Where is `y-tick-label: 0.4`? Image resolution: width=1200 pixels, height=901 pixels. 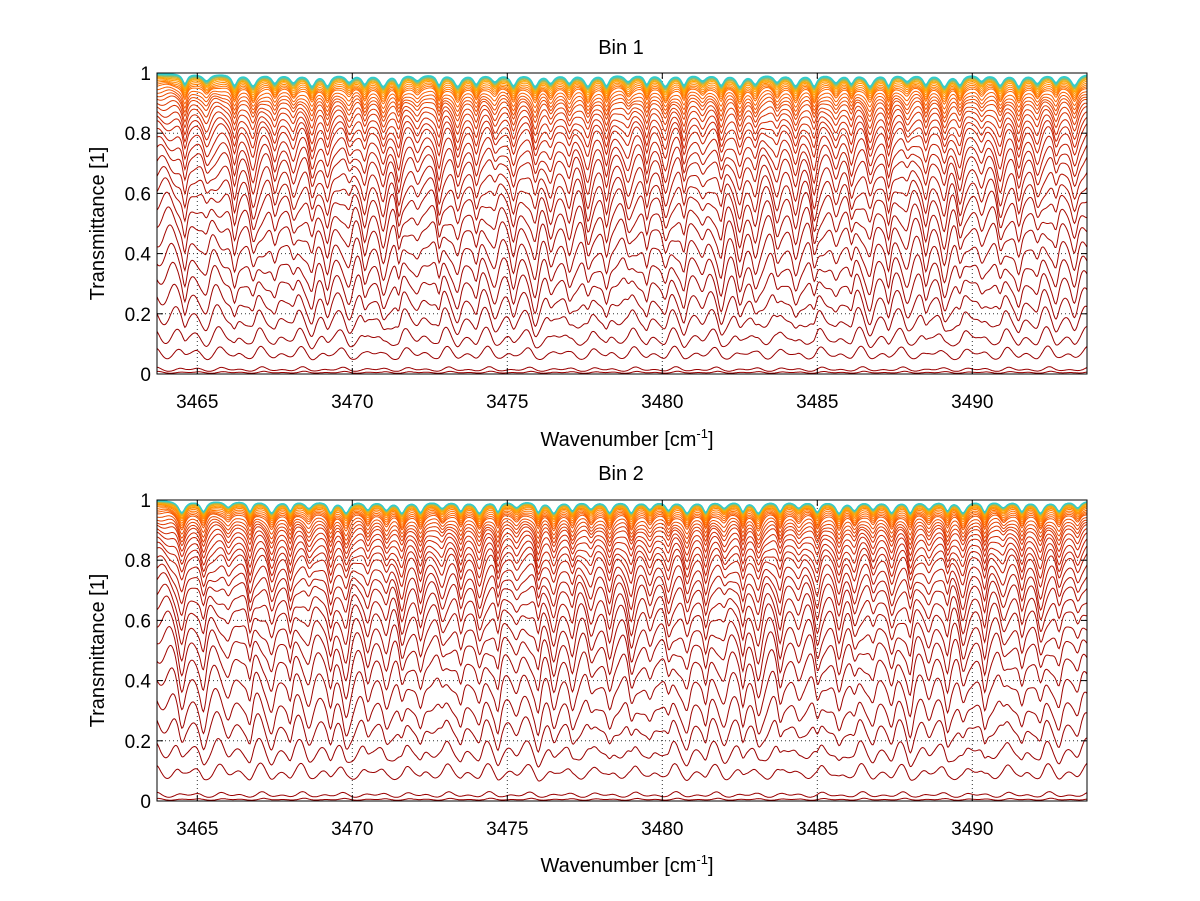
y-tick-label: 0.4 is located at coordinates (138, 255).